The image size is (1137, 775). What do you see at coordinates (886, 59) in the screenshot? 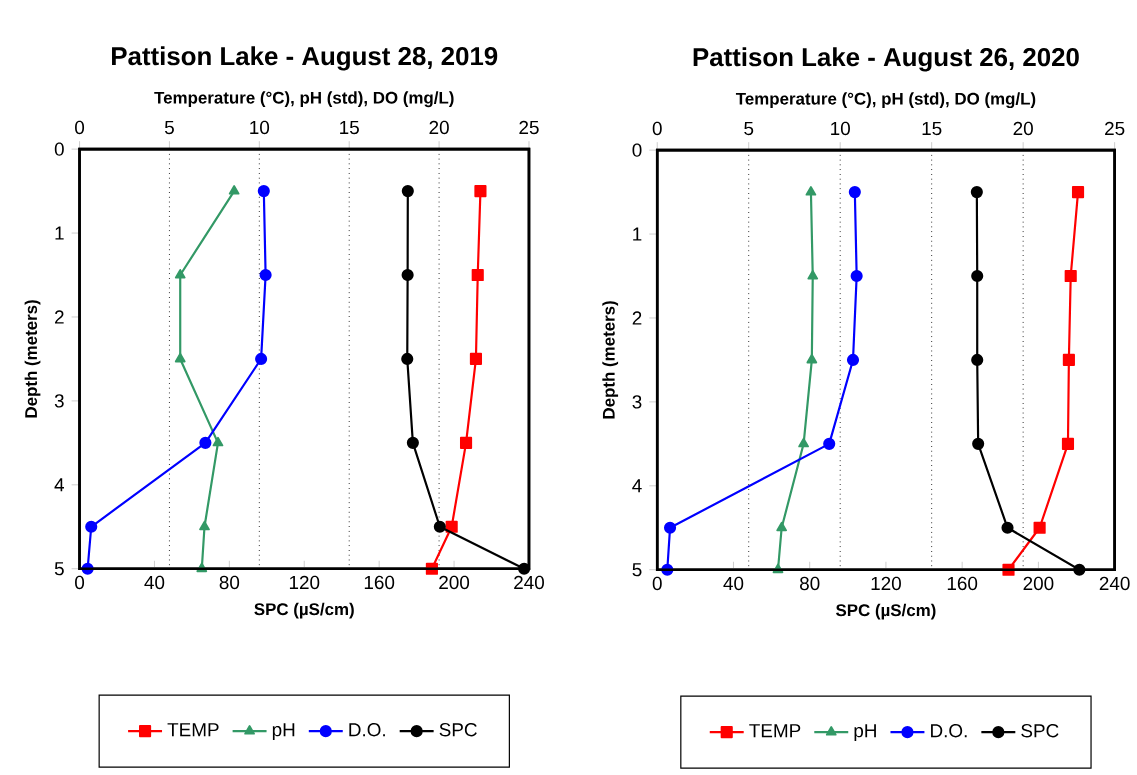
I see `chart-title: Pattison Lake - August 26, 2020` at bounding box center [886, 59].